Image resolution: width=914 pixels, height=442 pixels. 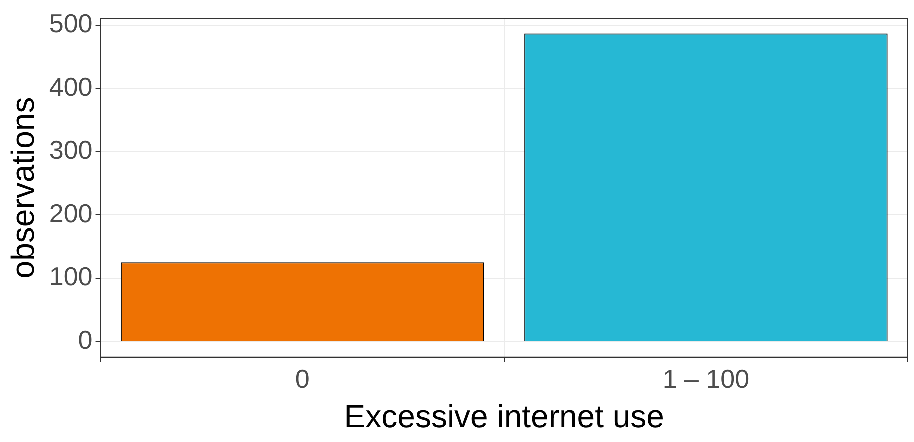 What do you see at coordinates (71, 213) in the screenshot?
I see `y-tick-label: 200` at bounding box center [71, 213].